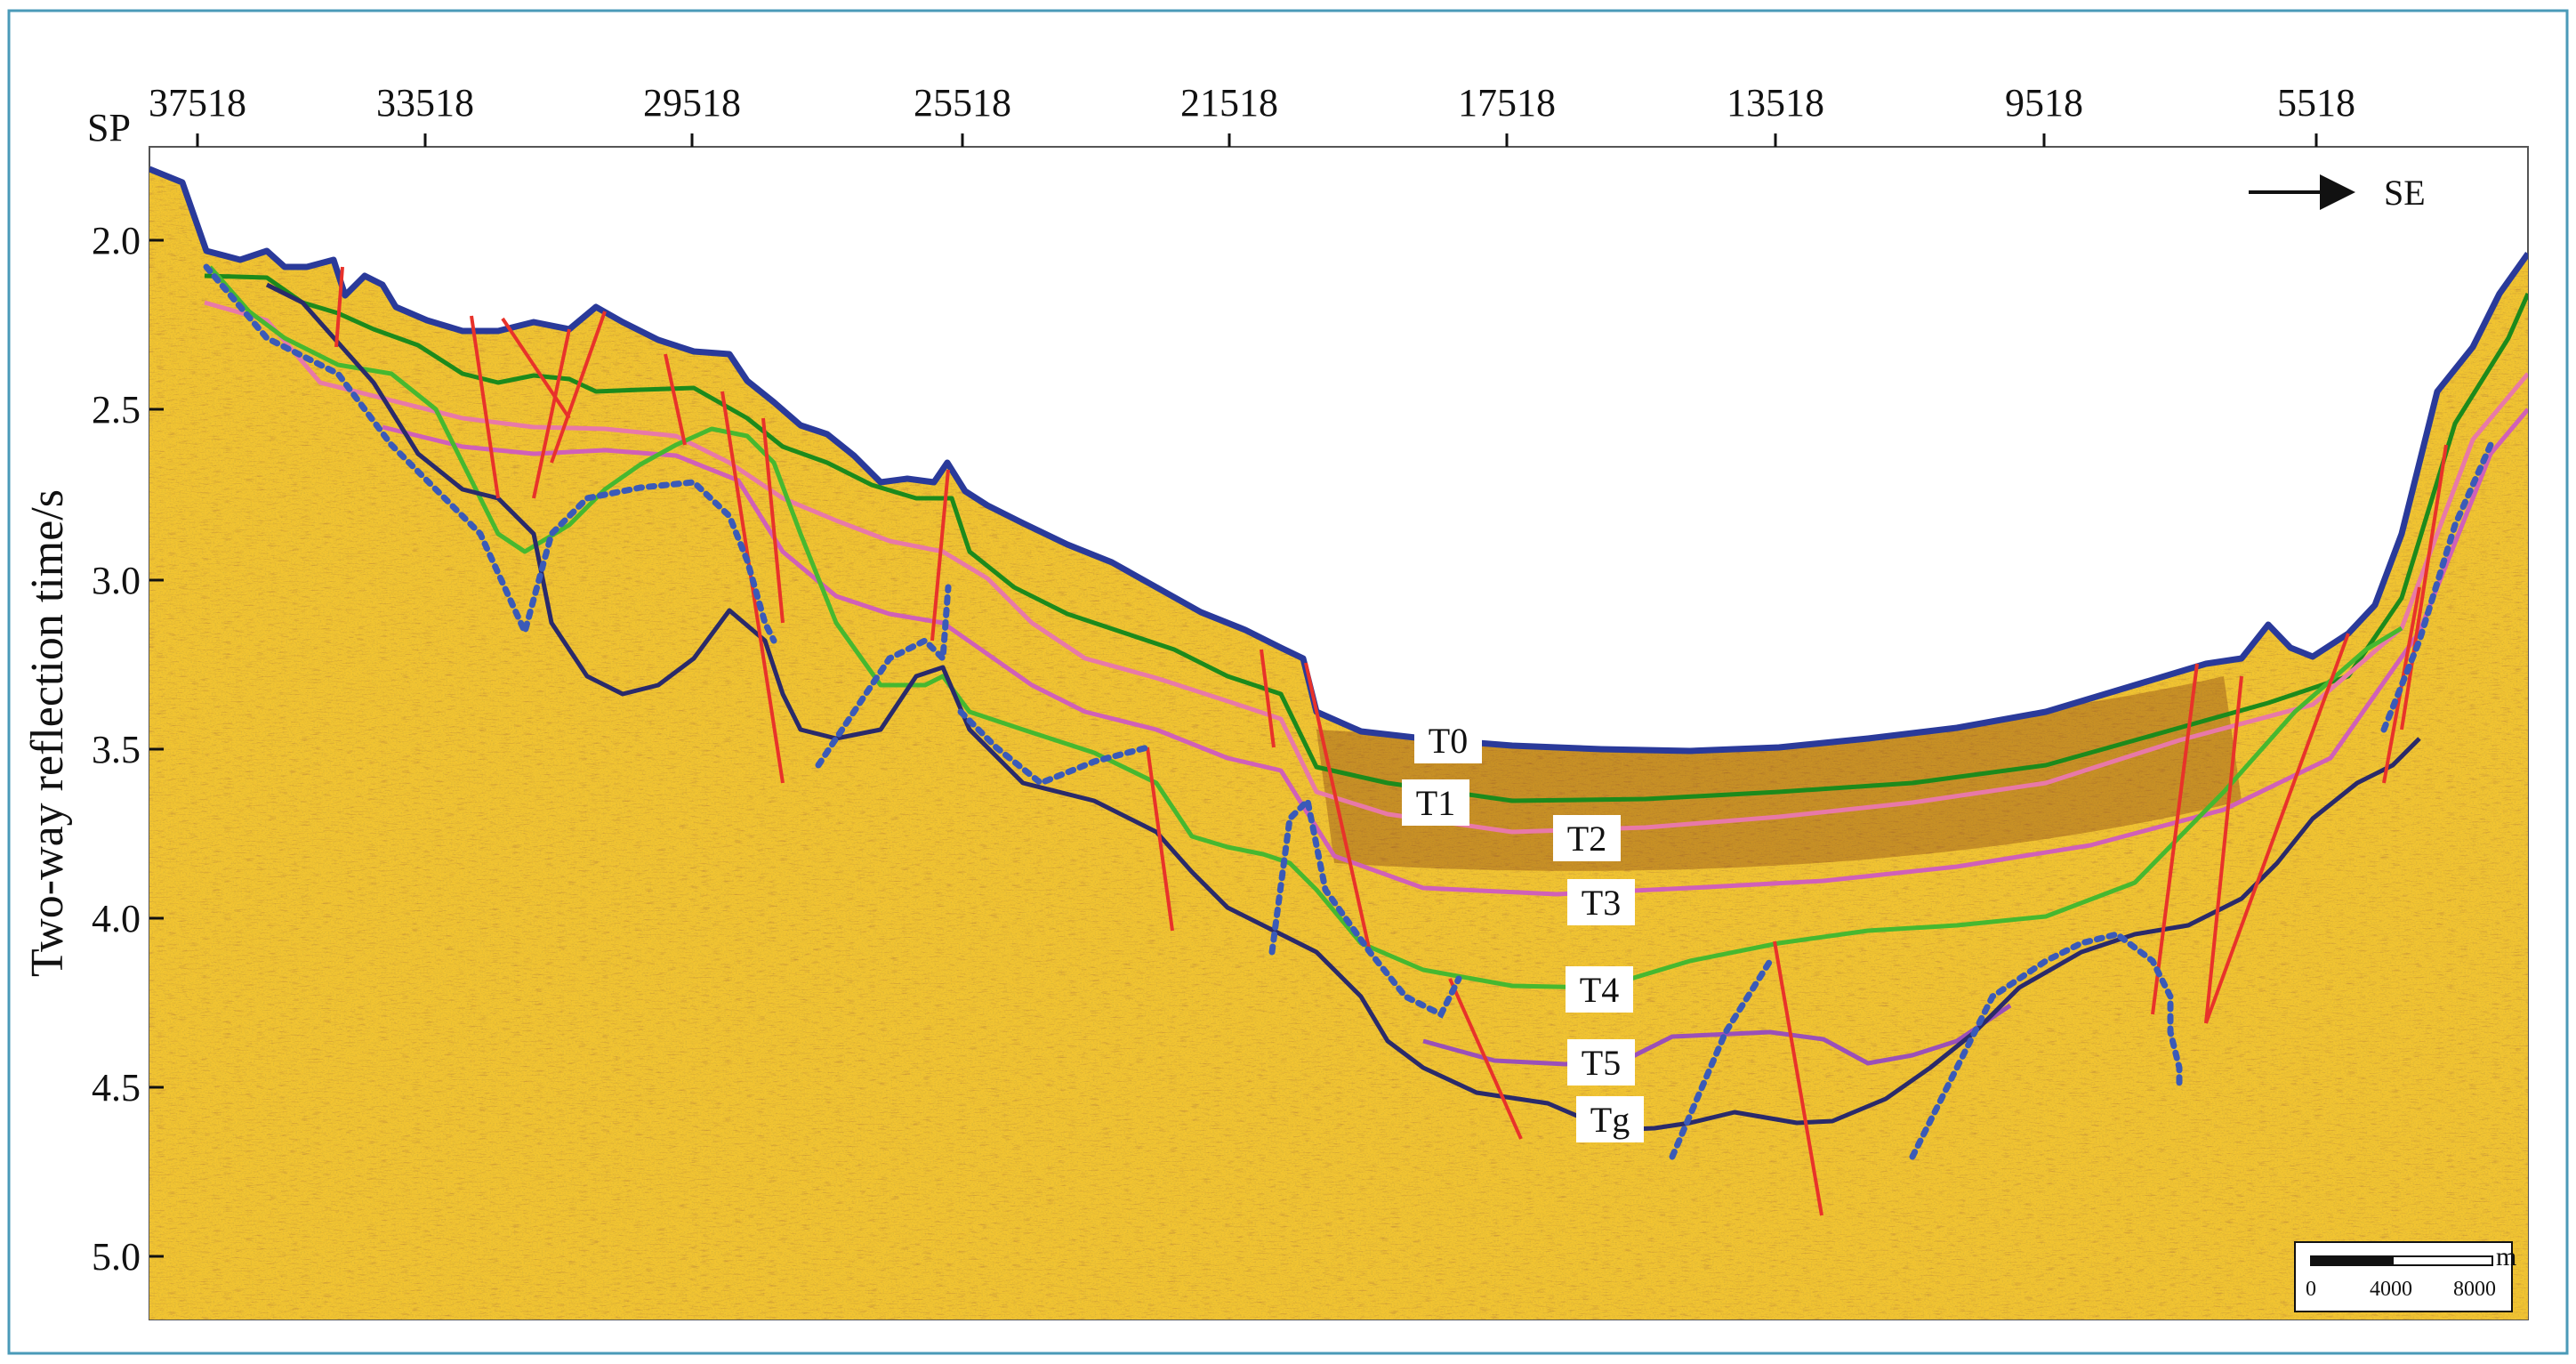 The height and width of the screenshot is (1364, 2576). Describe the element at coordinates (116, 918) in the screenshot. I see `time-tick-label: 4.0` at that location.